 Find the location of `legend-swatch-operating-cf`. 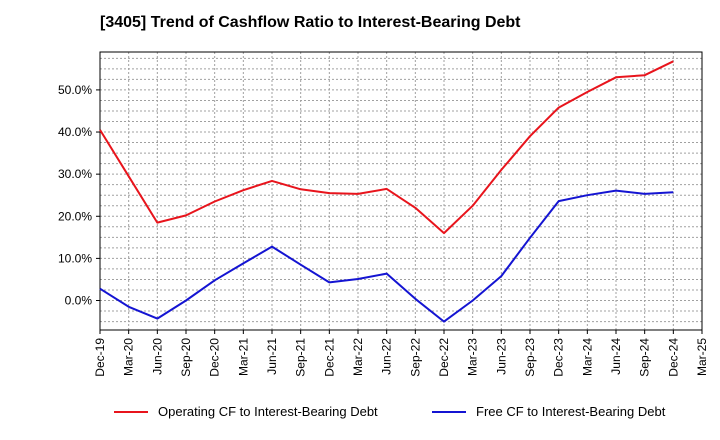

legend-swatch-operating-cf is located at coordinates (131, 411).